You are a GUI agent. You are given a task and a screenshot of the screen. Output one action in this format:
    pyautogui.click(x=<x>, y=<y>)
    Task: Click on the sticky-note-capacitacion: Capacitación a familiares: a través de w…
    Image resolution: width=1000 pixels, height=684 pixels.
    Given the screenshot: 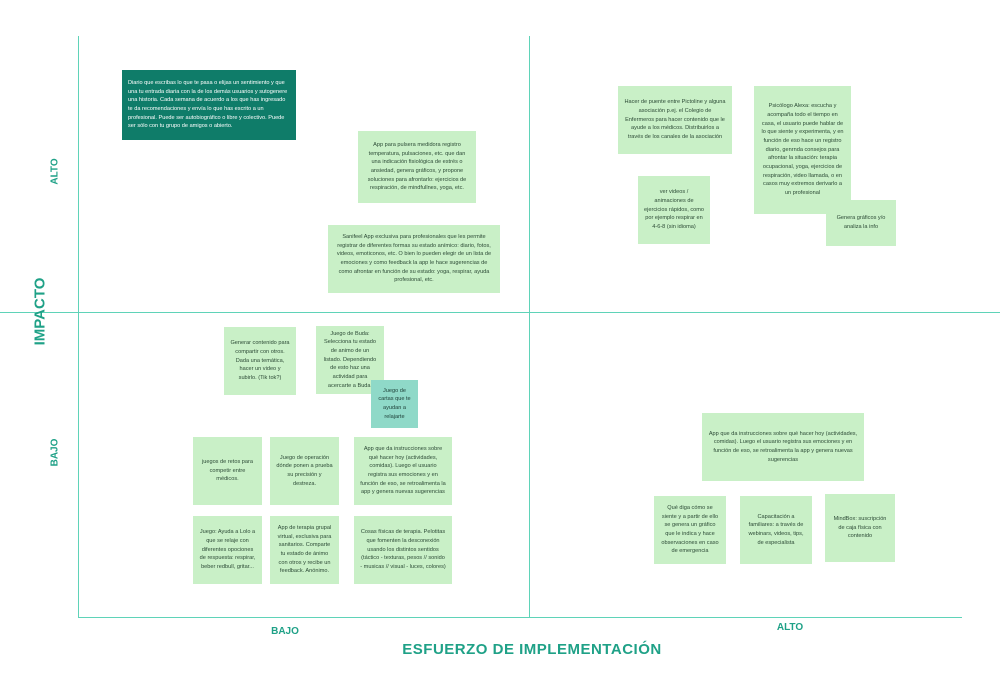 What is the action you would take?
    pyautogui.click(x=776, y=530)
    